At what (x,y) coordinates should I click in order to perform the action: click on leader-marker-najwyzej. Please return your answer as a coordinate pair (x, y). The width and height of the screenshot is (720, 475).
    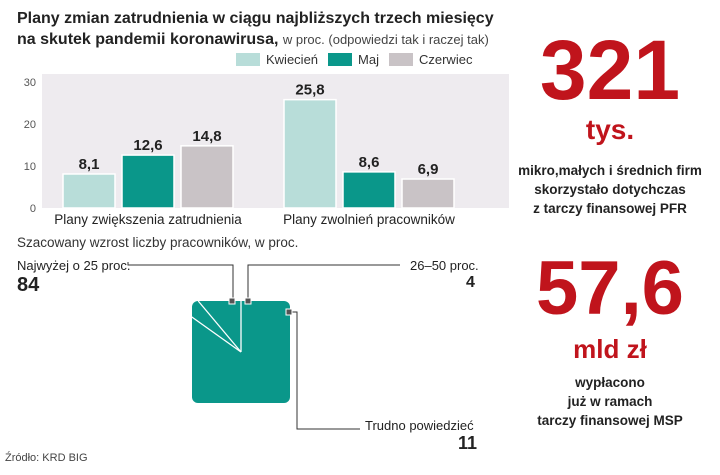
    Looking at the image, I should click on (232, 301).